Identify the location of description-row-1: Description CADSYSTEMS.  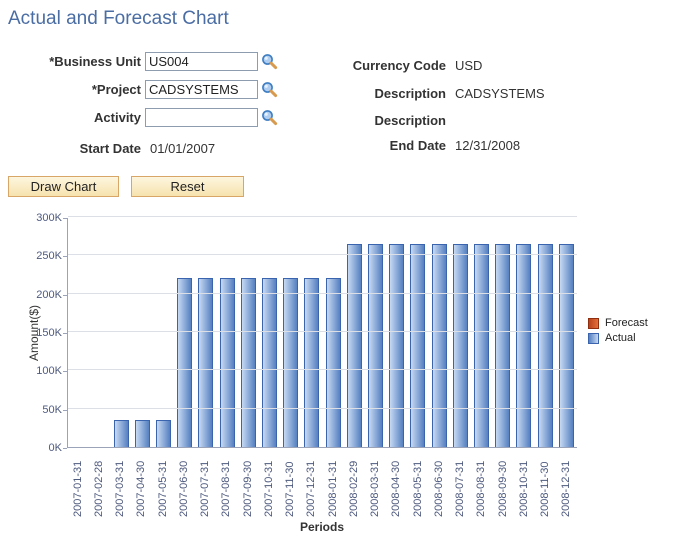
(442, 93).